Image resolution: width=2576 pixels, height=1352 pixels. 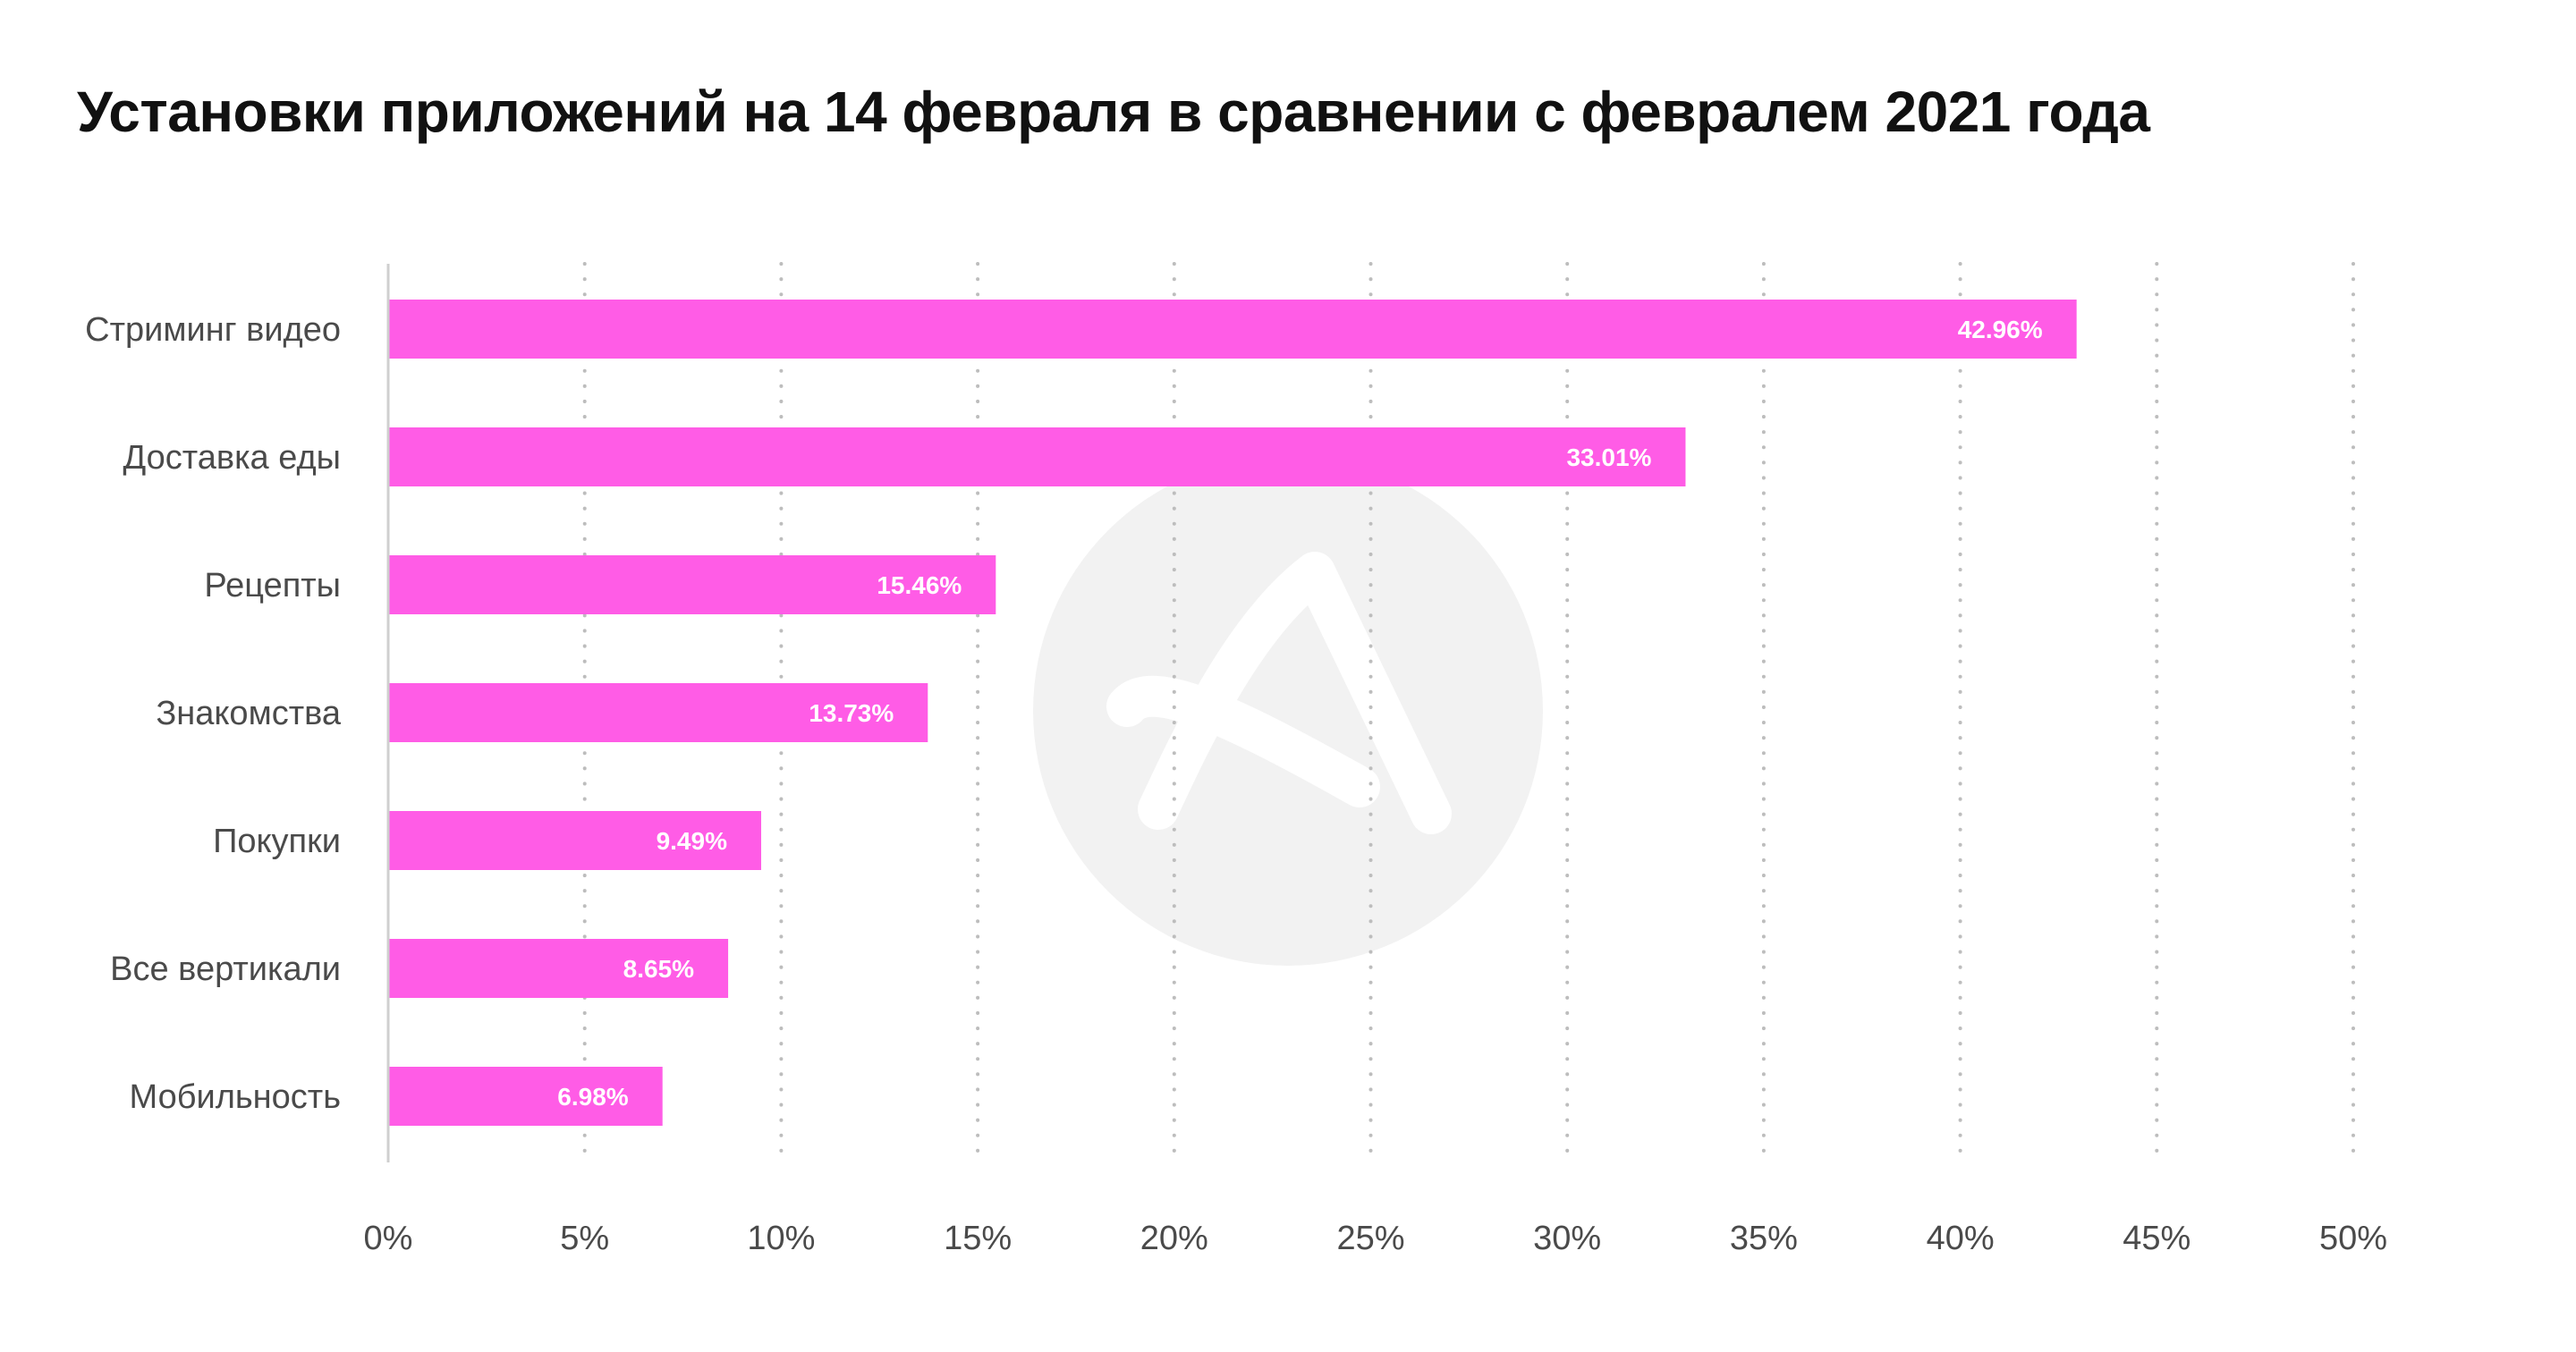 I want to click on bar-value-label: 33.01%, so click(x=1608, y=457).